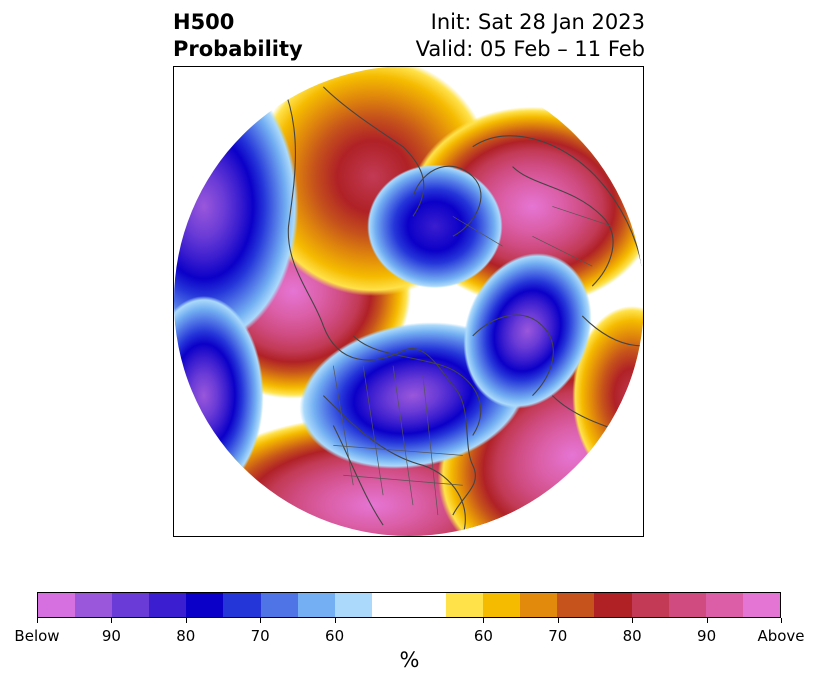 The height and width of the screenshot is (686, 819). What do you see at coordinates (527, 331) in the screenshot?
I see `below-center-greenland` at bounding box center [527, 331].